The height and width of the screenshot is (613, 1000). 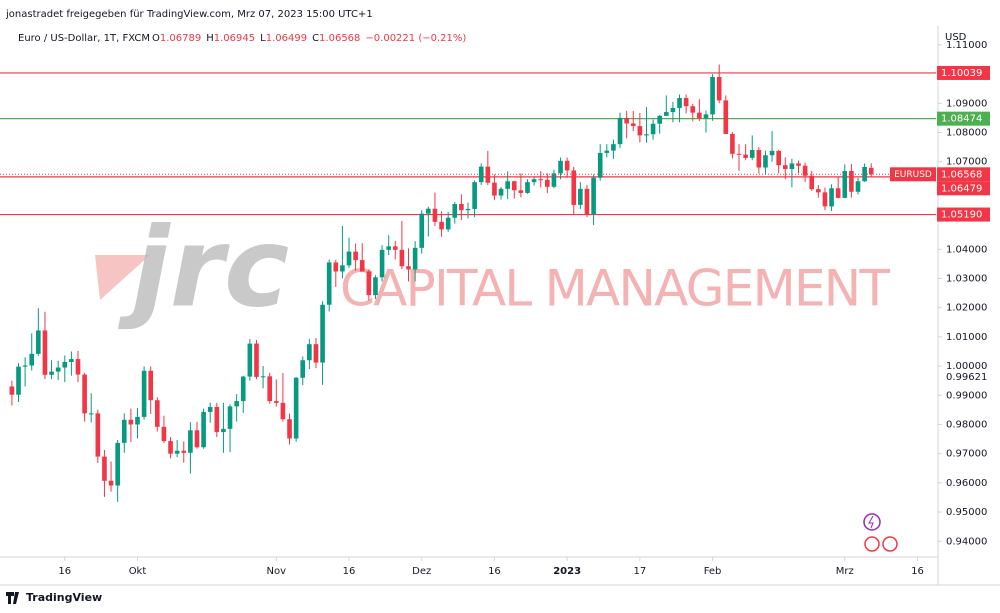 What do you see at coordinates (203, 267) in the screenshot?
I see `watermark-logo: jrc` at bounding box center [203, 267].